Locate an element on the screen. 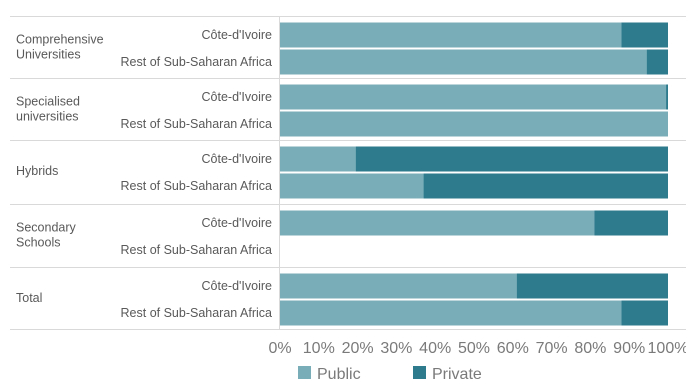 The width and height of the screenshot is (686, 390). x-tick-label: 10% is located at coordinates (319, 348).